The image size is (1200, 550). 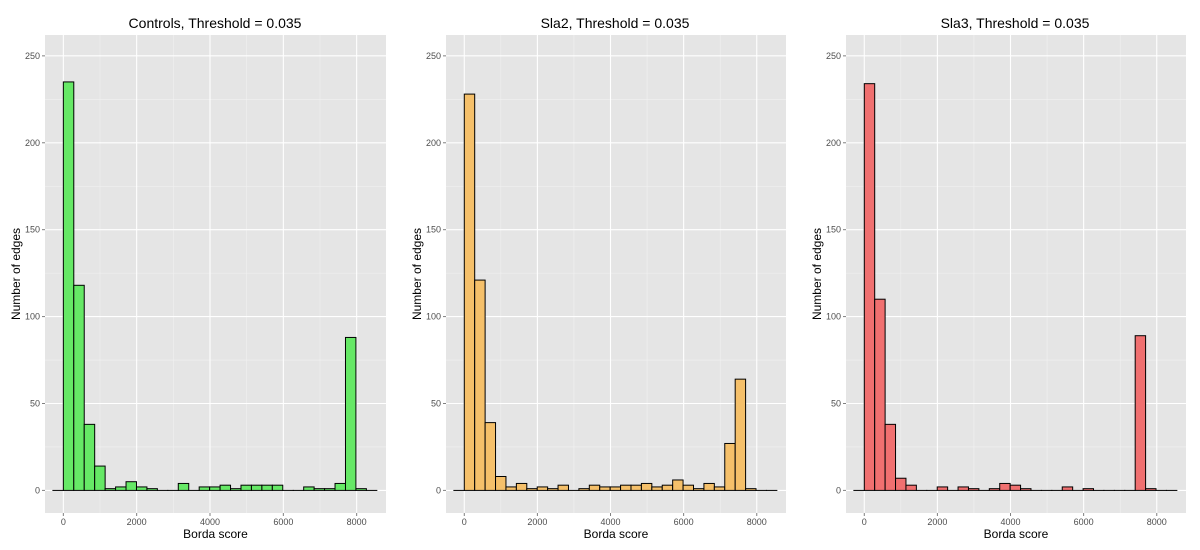 What do you see at coordinates (1015, 23) in the screenshot?
I see `plot-title: Sla3, Threshold = 0.035` at bounding box center [1015, 23].